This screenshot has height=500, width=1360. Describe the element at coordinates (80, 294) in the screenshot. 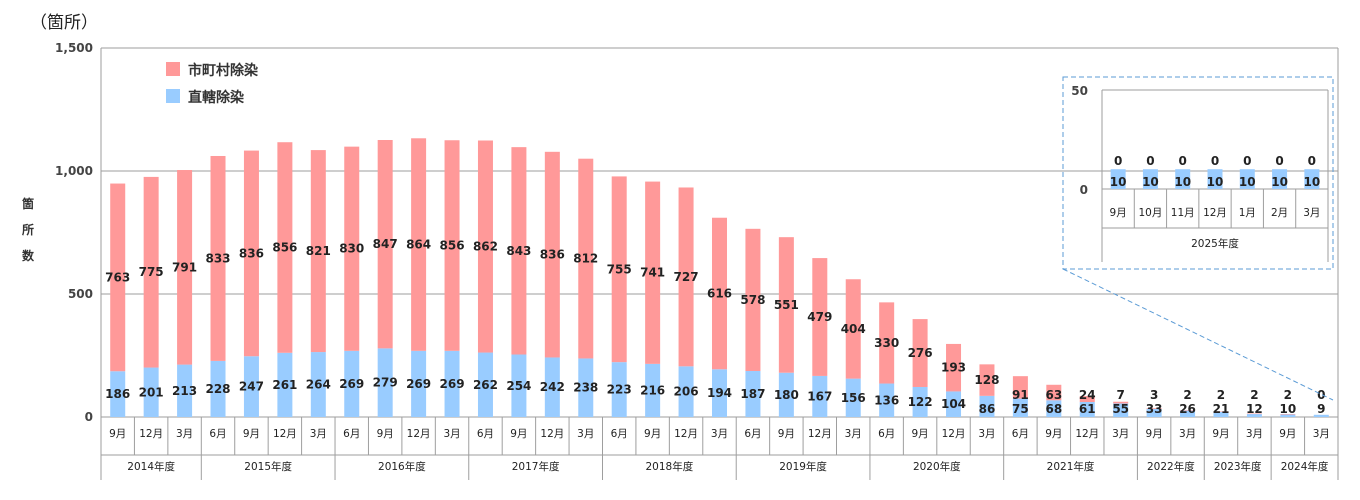

I see `y-tick-label: 500` at that location.